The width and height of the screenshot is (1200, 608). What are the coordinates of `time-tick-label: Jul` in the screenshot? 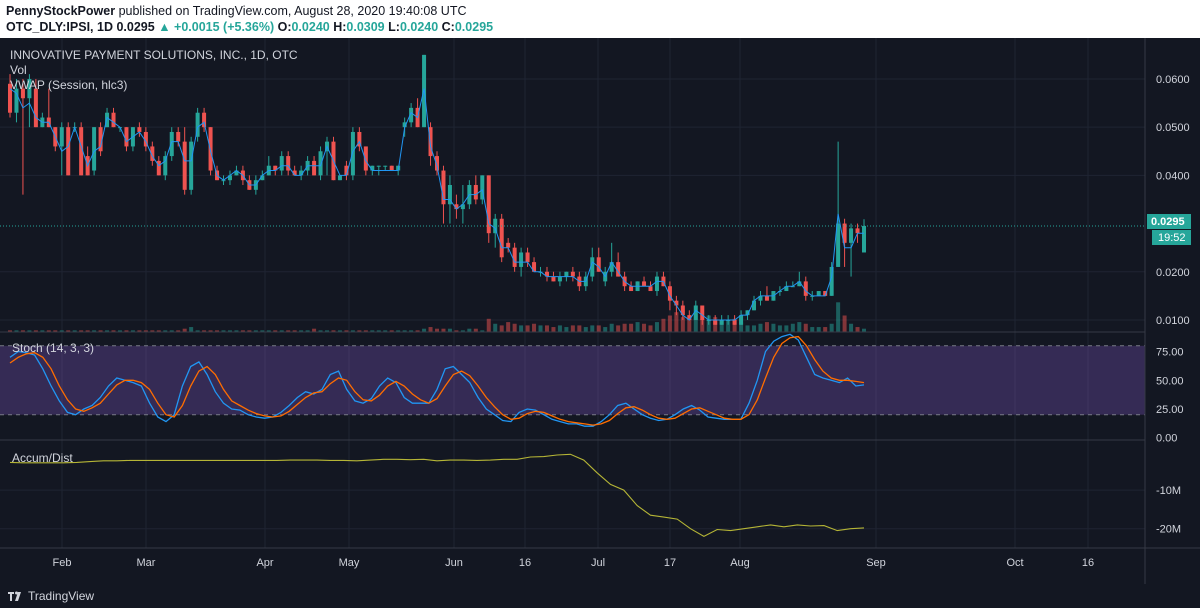 It's located at (598, 563).